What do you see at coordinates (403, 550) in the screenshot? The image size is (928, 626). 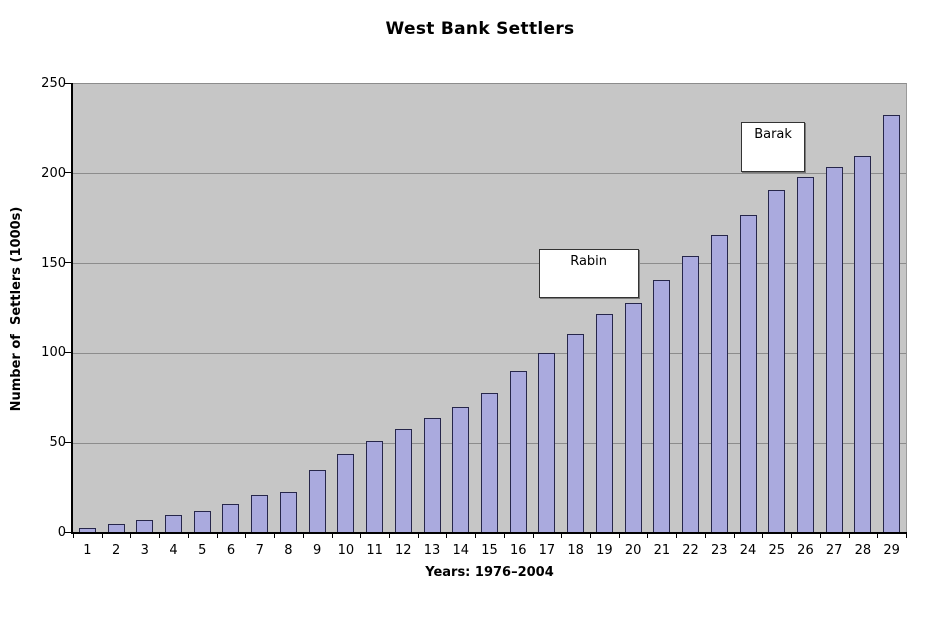 I see `x-tick-label-12: 12` at bounding box center [403, 550].